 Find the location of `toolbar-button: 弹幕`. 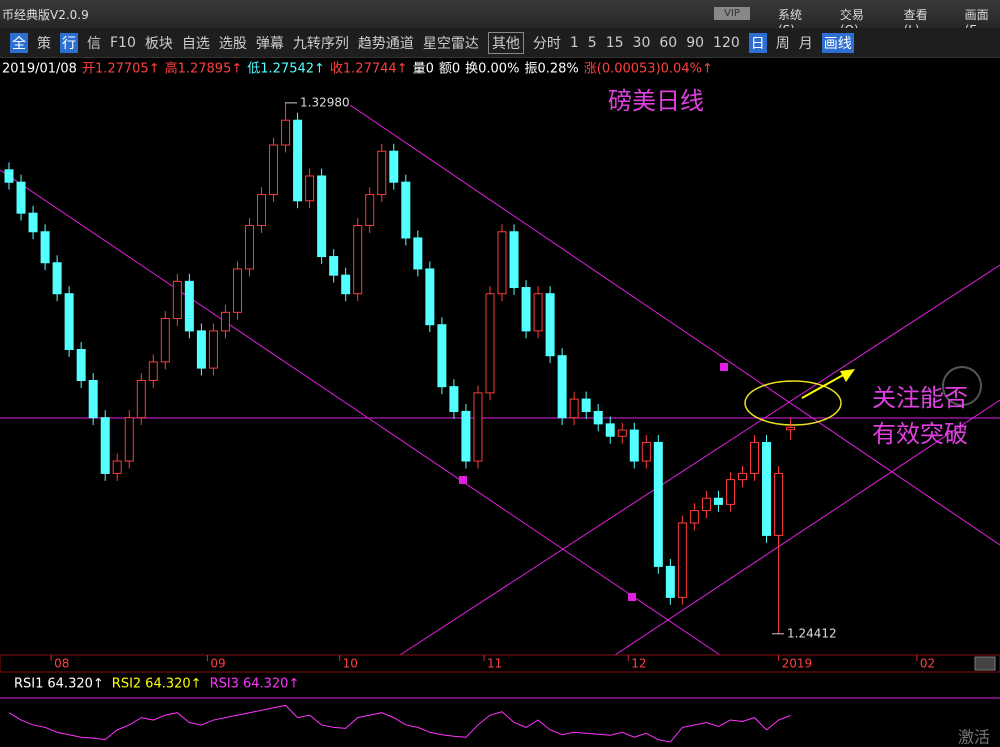

toolbar-button: 弹幕 is located at coordinates (269, 43).